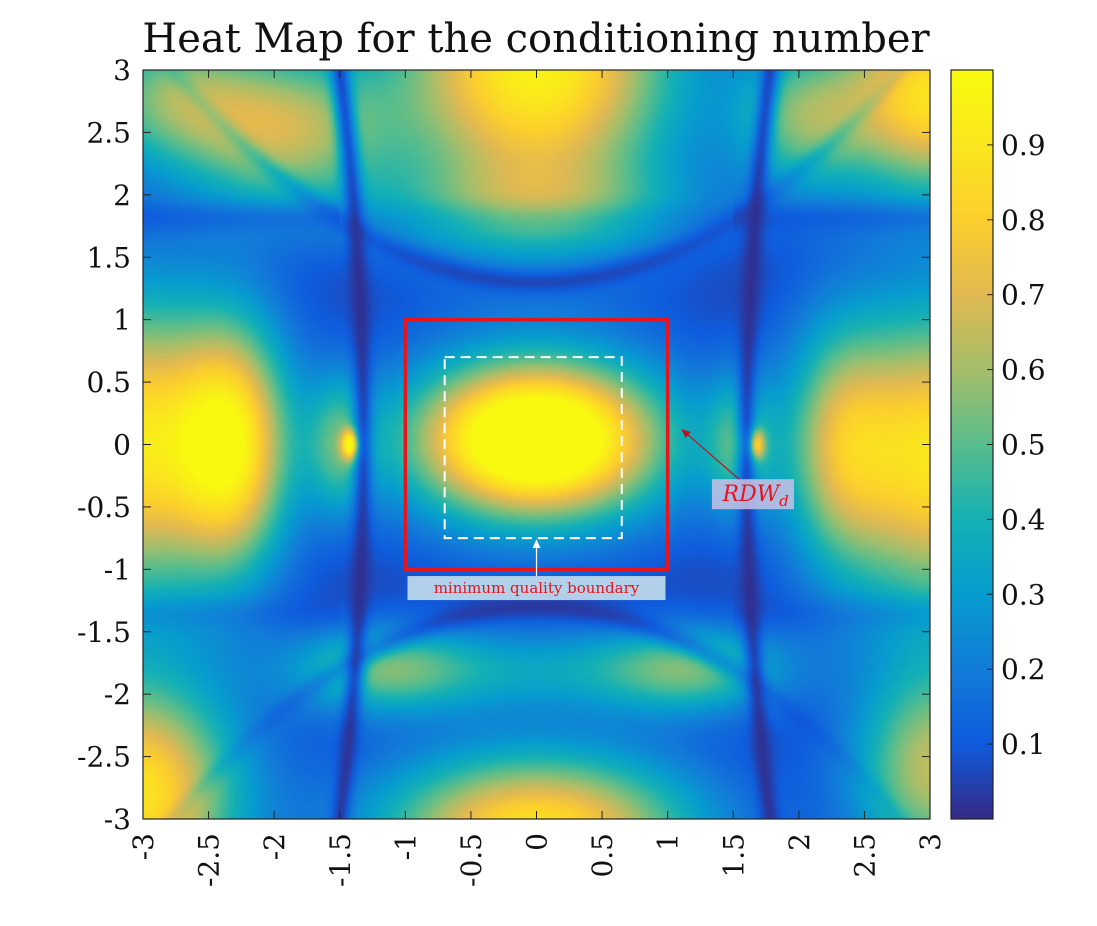  Describe the element at coordinates (1023, 519) in the screenshot. I see `colorbar-tick-label: 0.4` at that location.